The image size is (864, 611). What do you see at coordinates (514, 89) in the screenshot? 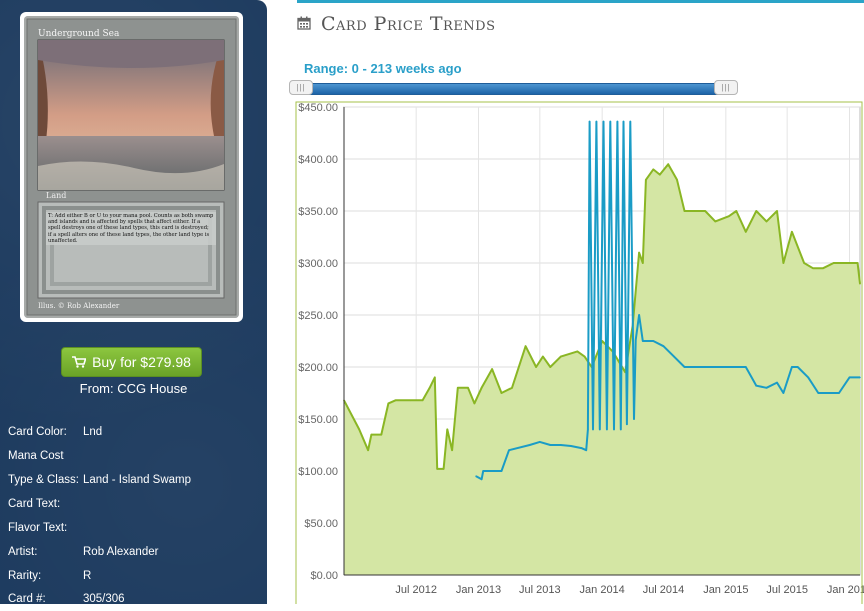
I see `range-slider-track` at bounding box center [514, 89].